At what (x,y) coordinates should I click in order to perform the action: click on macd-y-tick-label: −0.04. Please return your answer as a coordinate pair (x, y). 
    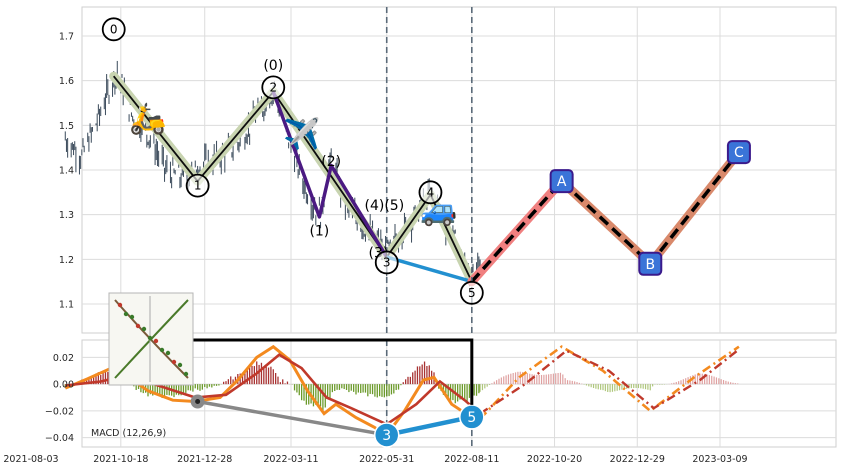
    Looking at the image, I should click on (59, 438).